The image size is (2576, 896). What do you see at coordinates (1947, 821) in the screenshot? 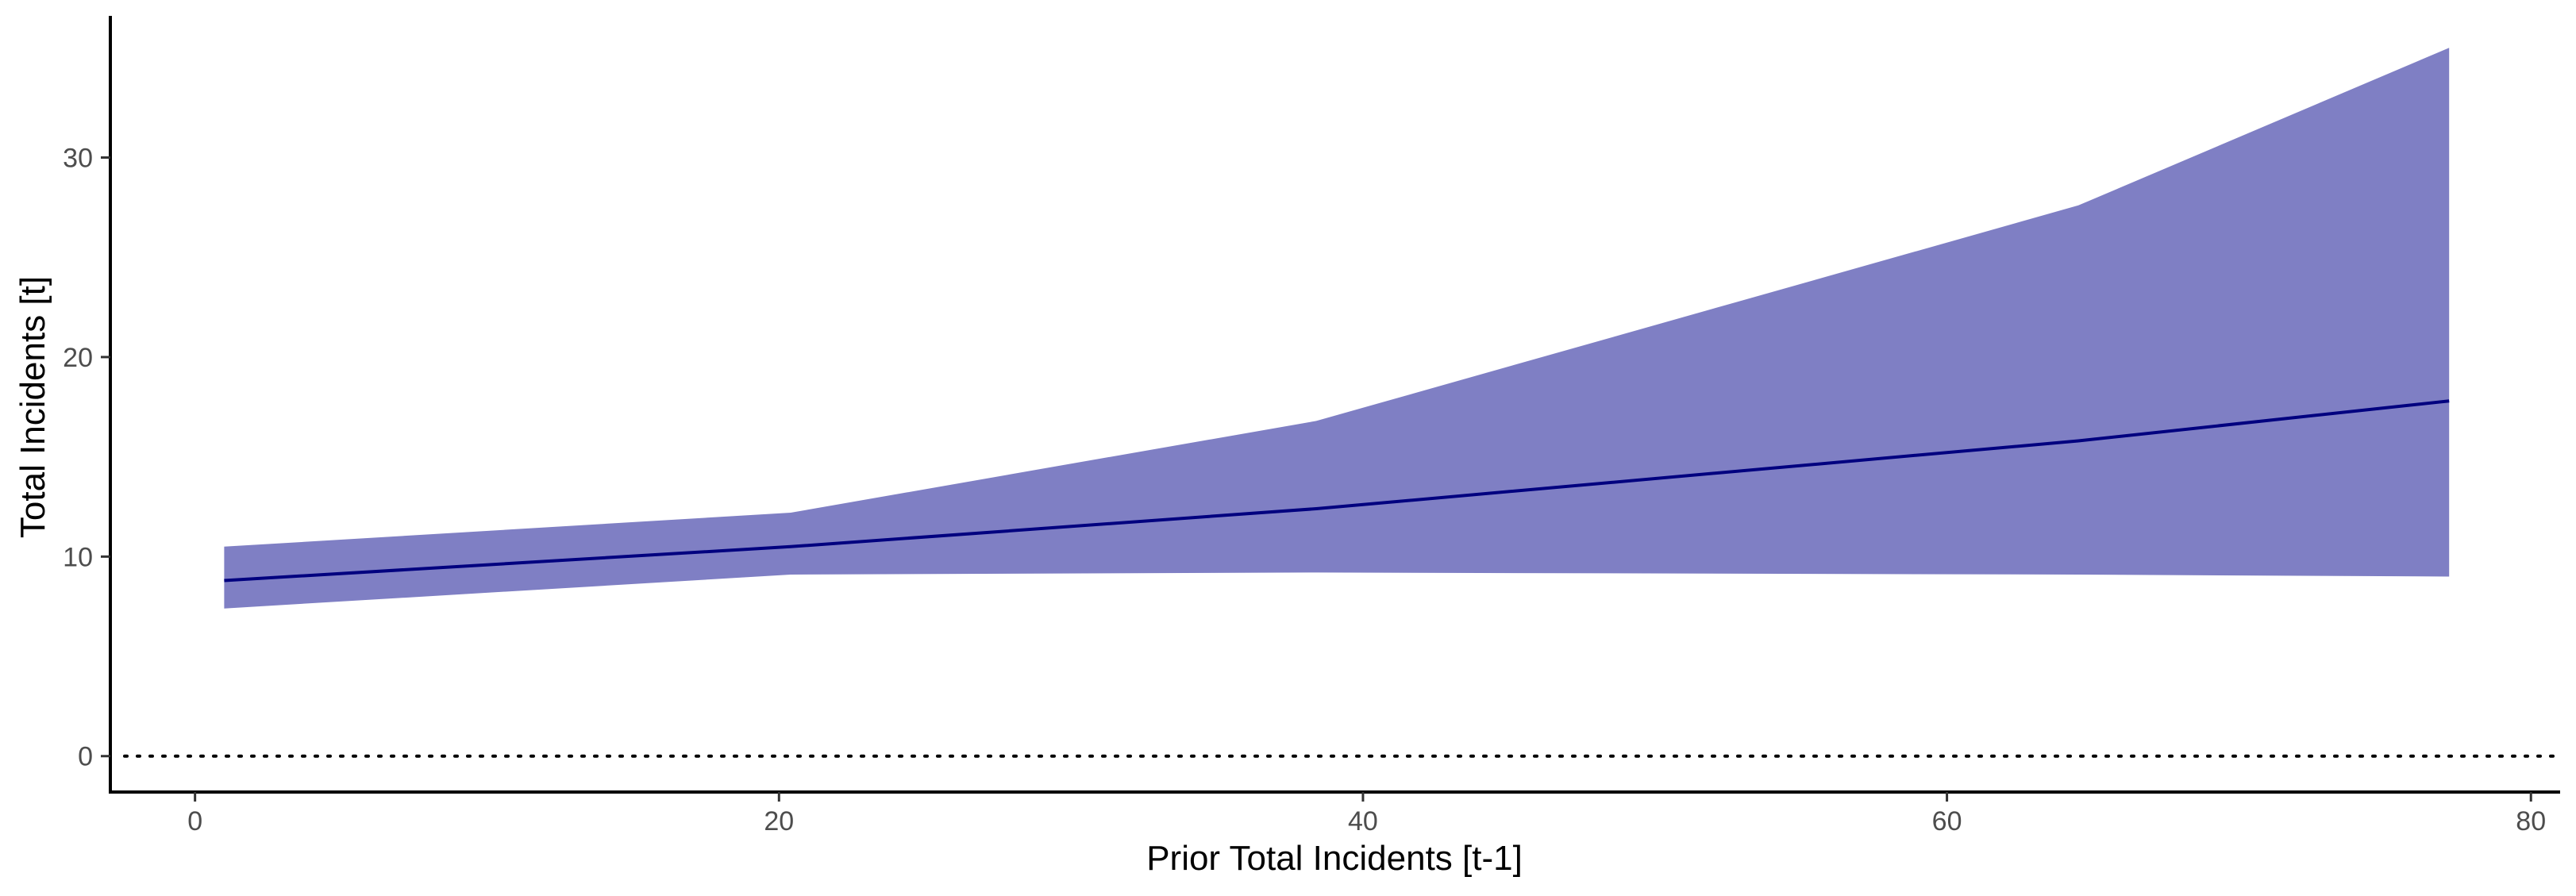
I see `x-tick-label: 60` at bounding box center [1947, 821].